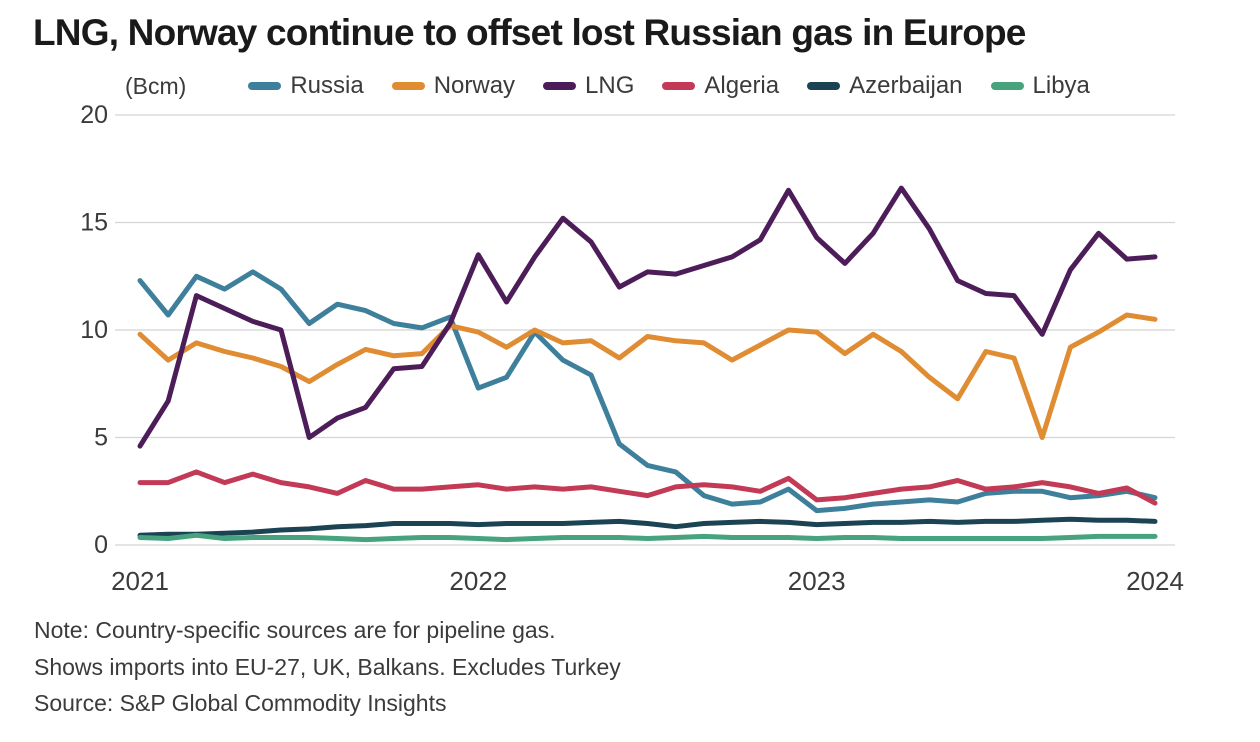 This screenshot has height=742, width=1260. I want to click on legend-swatch-algeria, so click(679, 86).